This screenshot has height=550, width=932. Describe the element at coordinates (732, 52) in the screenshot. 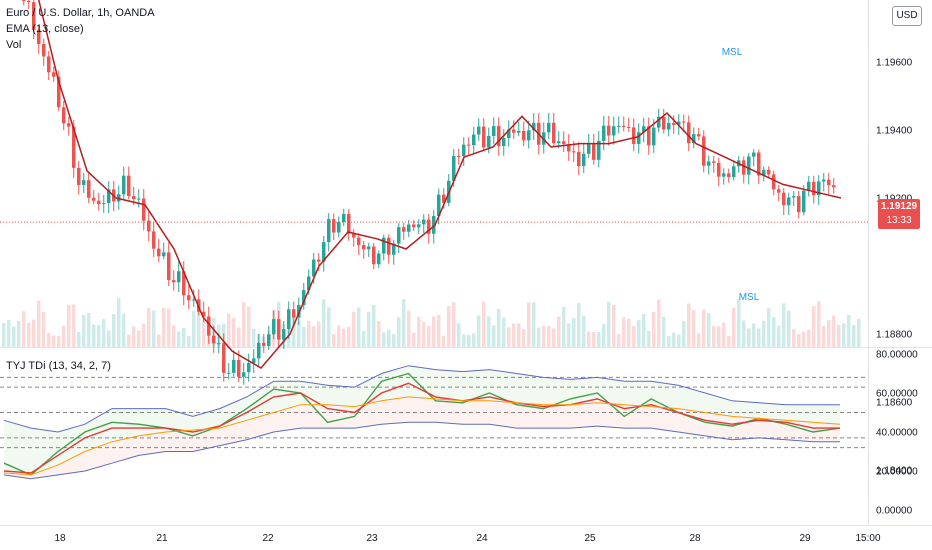

I see `msl-annotation-label: MSL` at that location.